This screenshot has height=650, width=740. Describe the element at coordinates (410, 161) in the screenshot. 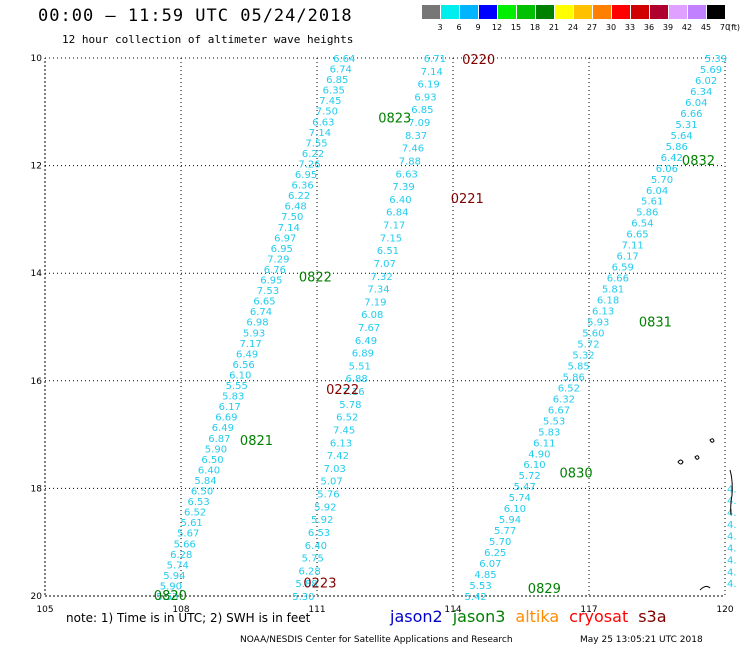

I see `wave-height-value: 7.88` at that location.